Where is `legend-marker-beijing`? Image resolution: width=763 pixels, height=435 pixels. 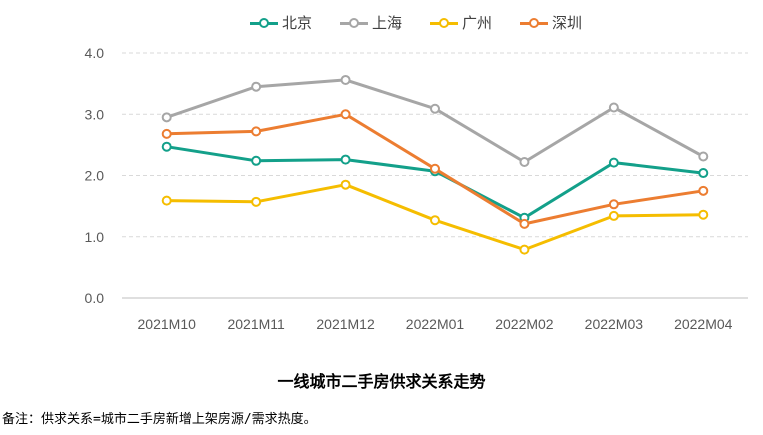 legend-marker-beijing is located at coordinates (264, 22).